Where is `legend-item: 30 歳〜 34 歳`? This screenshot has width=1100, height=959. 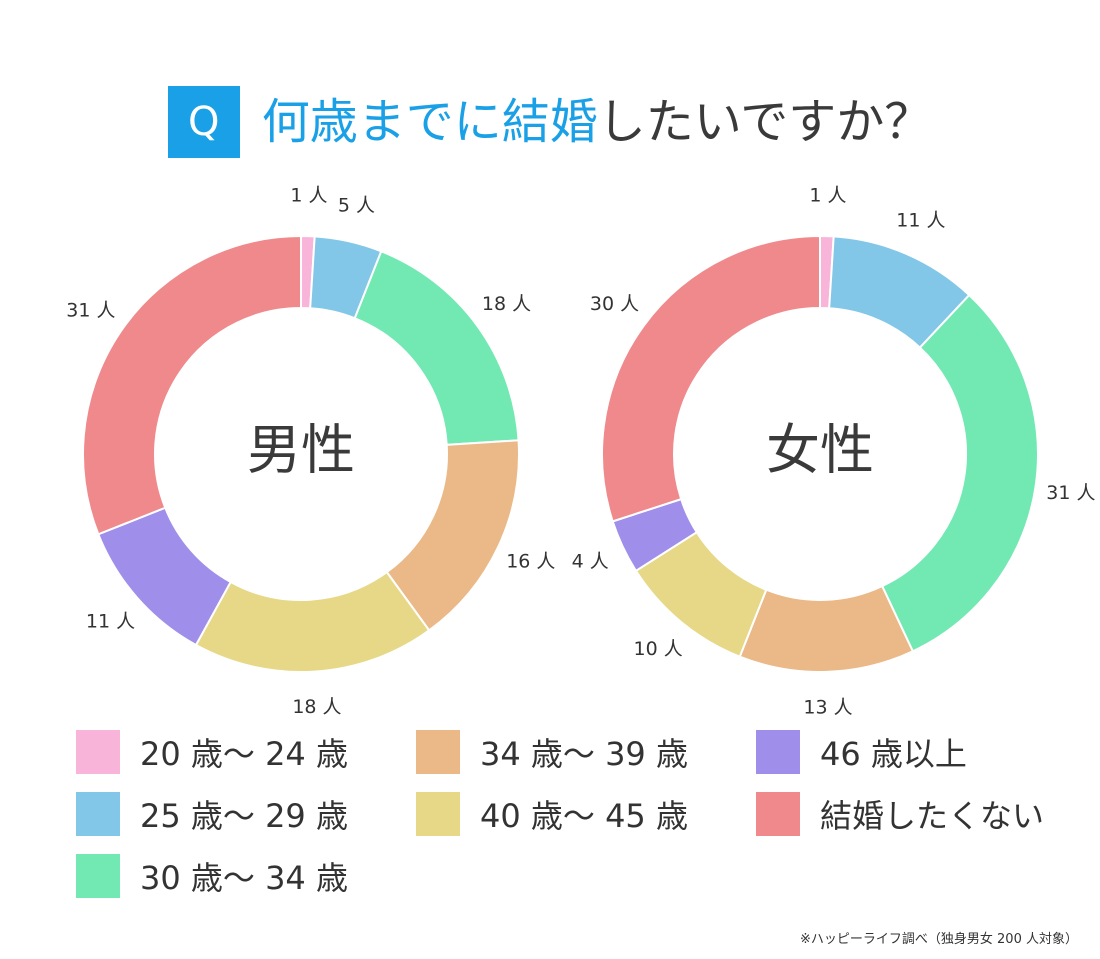 legend-item: 30 歳〜 34 歳 is located at coordinates (212, 876).